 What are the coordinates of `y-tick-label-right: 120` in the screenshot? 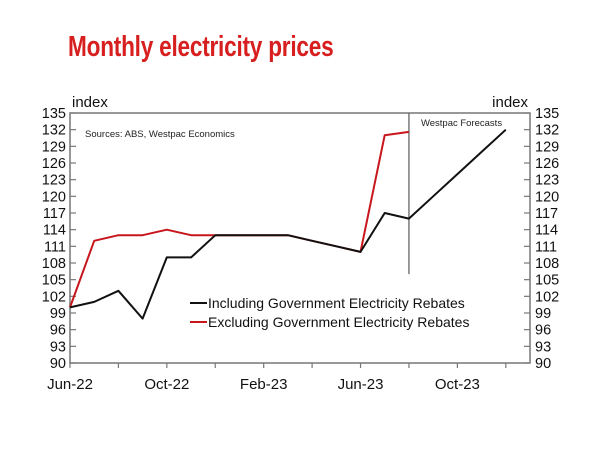 It's located at (547, 197).